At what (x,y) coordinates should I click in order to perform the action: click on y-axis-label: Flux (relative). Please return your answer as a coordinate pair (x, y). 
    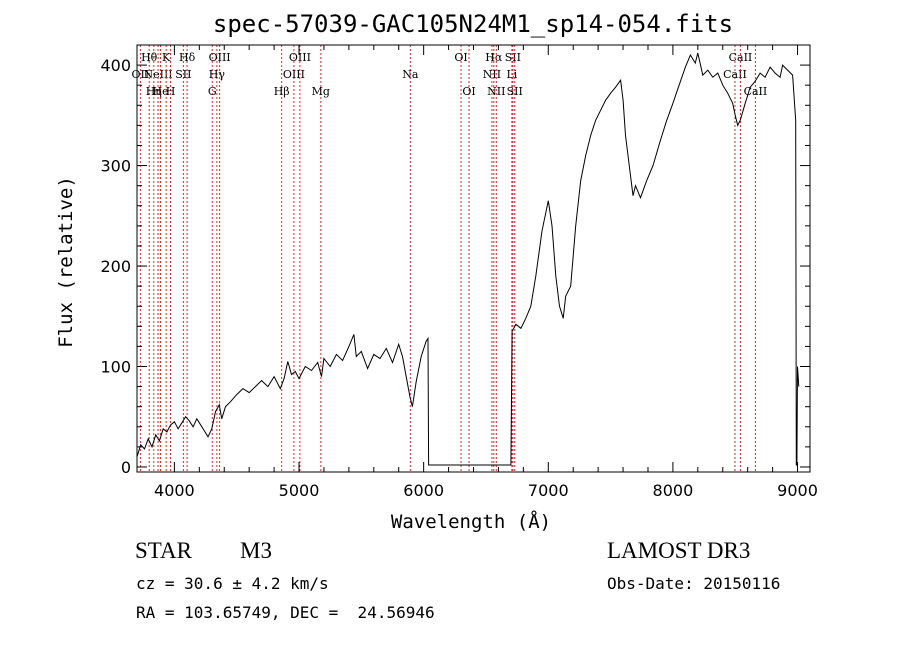
    Looking at the image, I should click on (66, 262).